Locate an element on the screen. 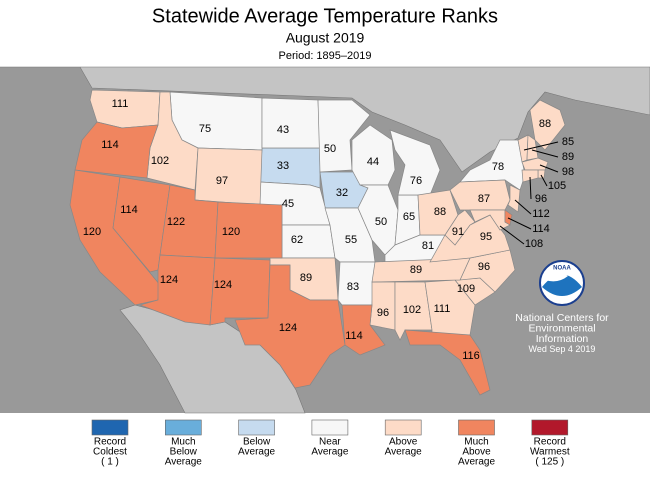 Image resolution: width=650 pixels, height=480 pixels. state-rank: 97 is located at coordinates (222, 181).